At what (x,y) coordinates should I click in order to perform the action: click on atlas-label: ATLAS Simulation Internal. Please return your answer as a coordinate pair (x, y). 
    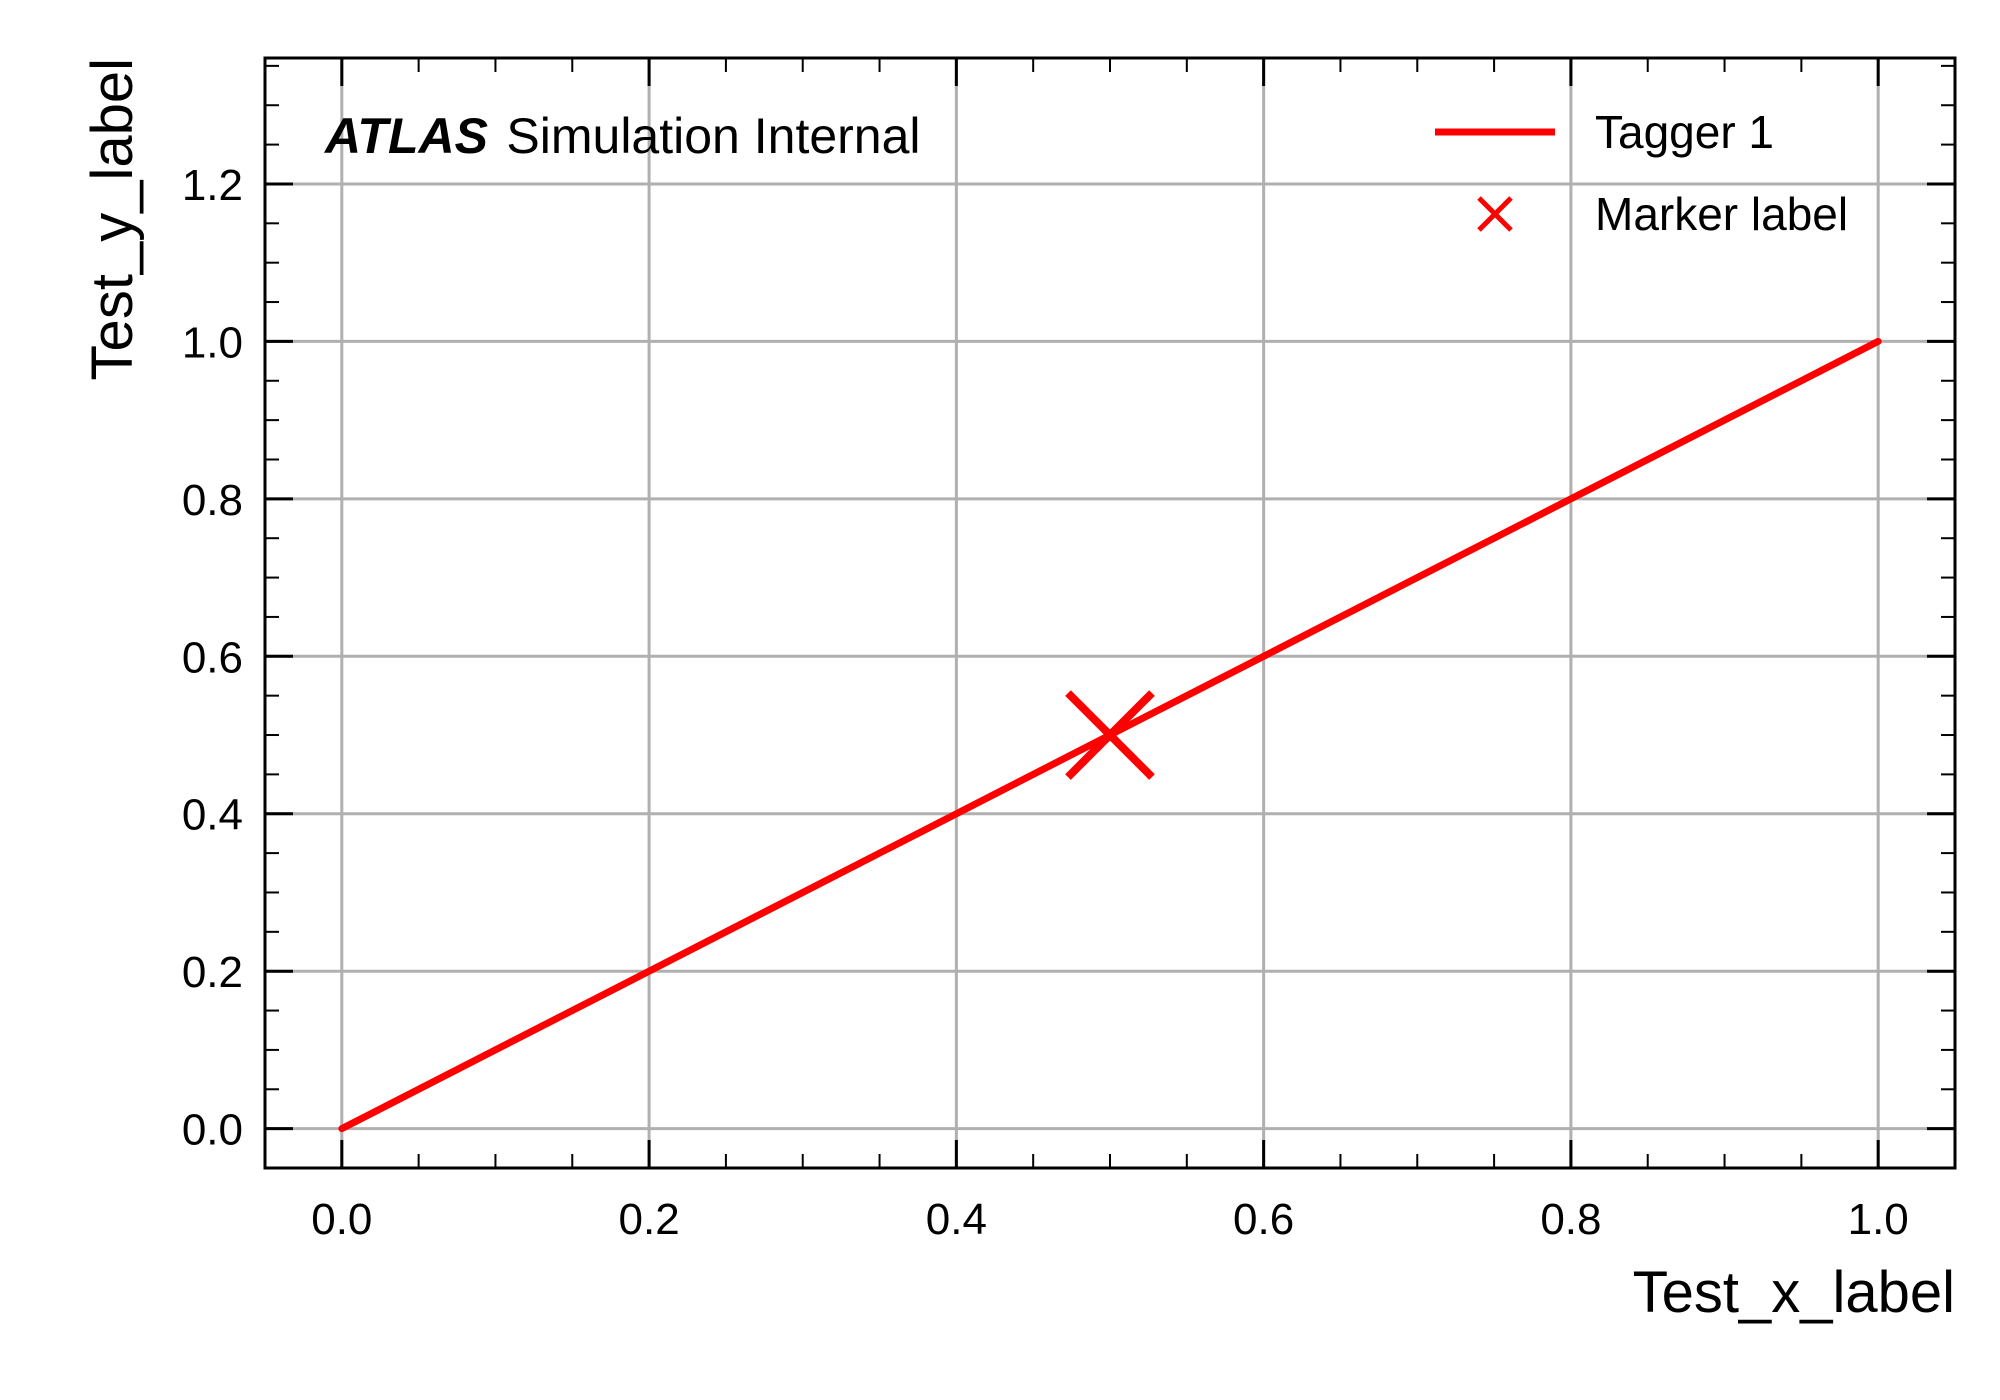
    Looking at the image, I should click on (622, 136).